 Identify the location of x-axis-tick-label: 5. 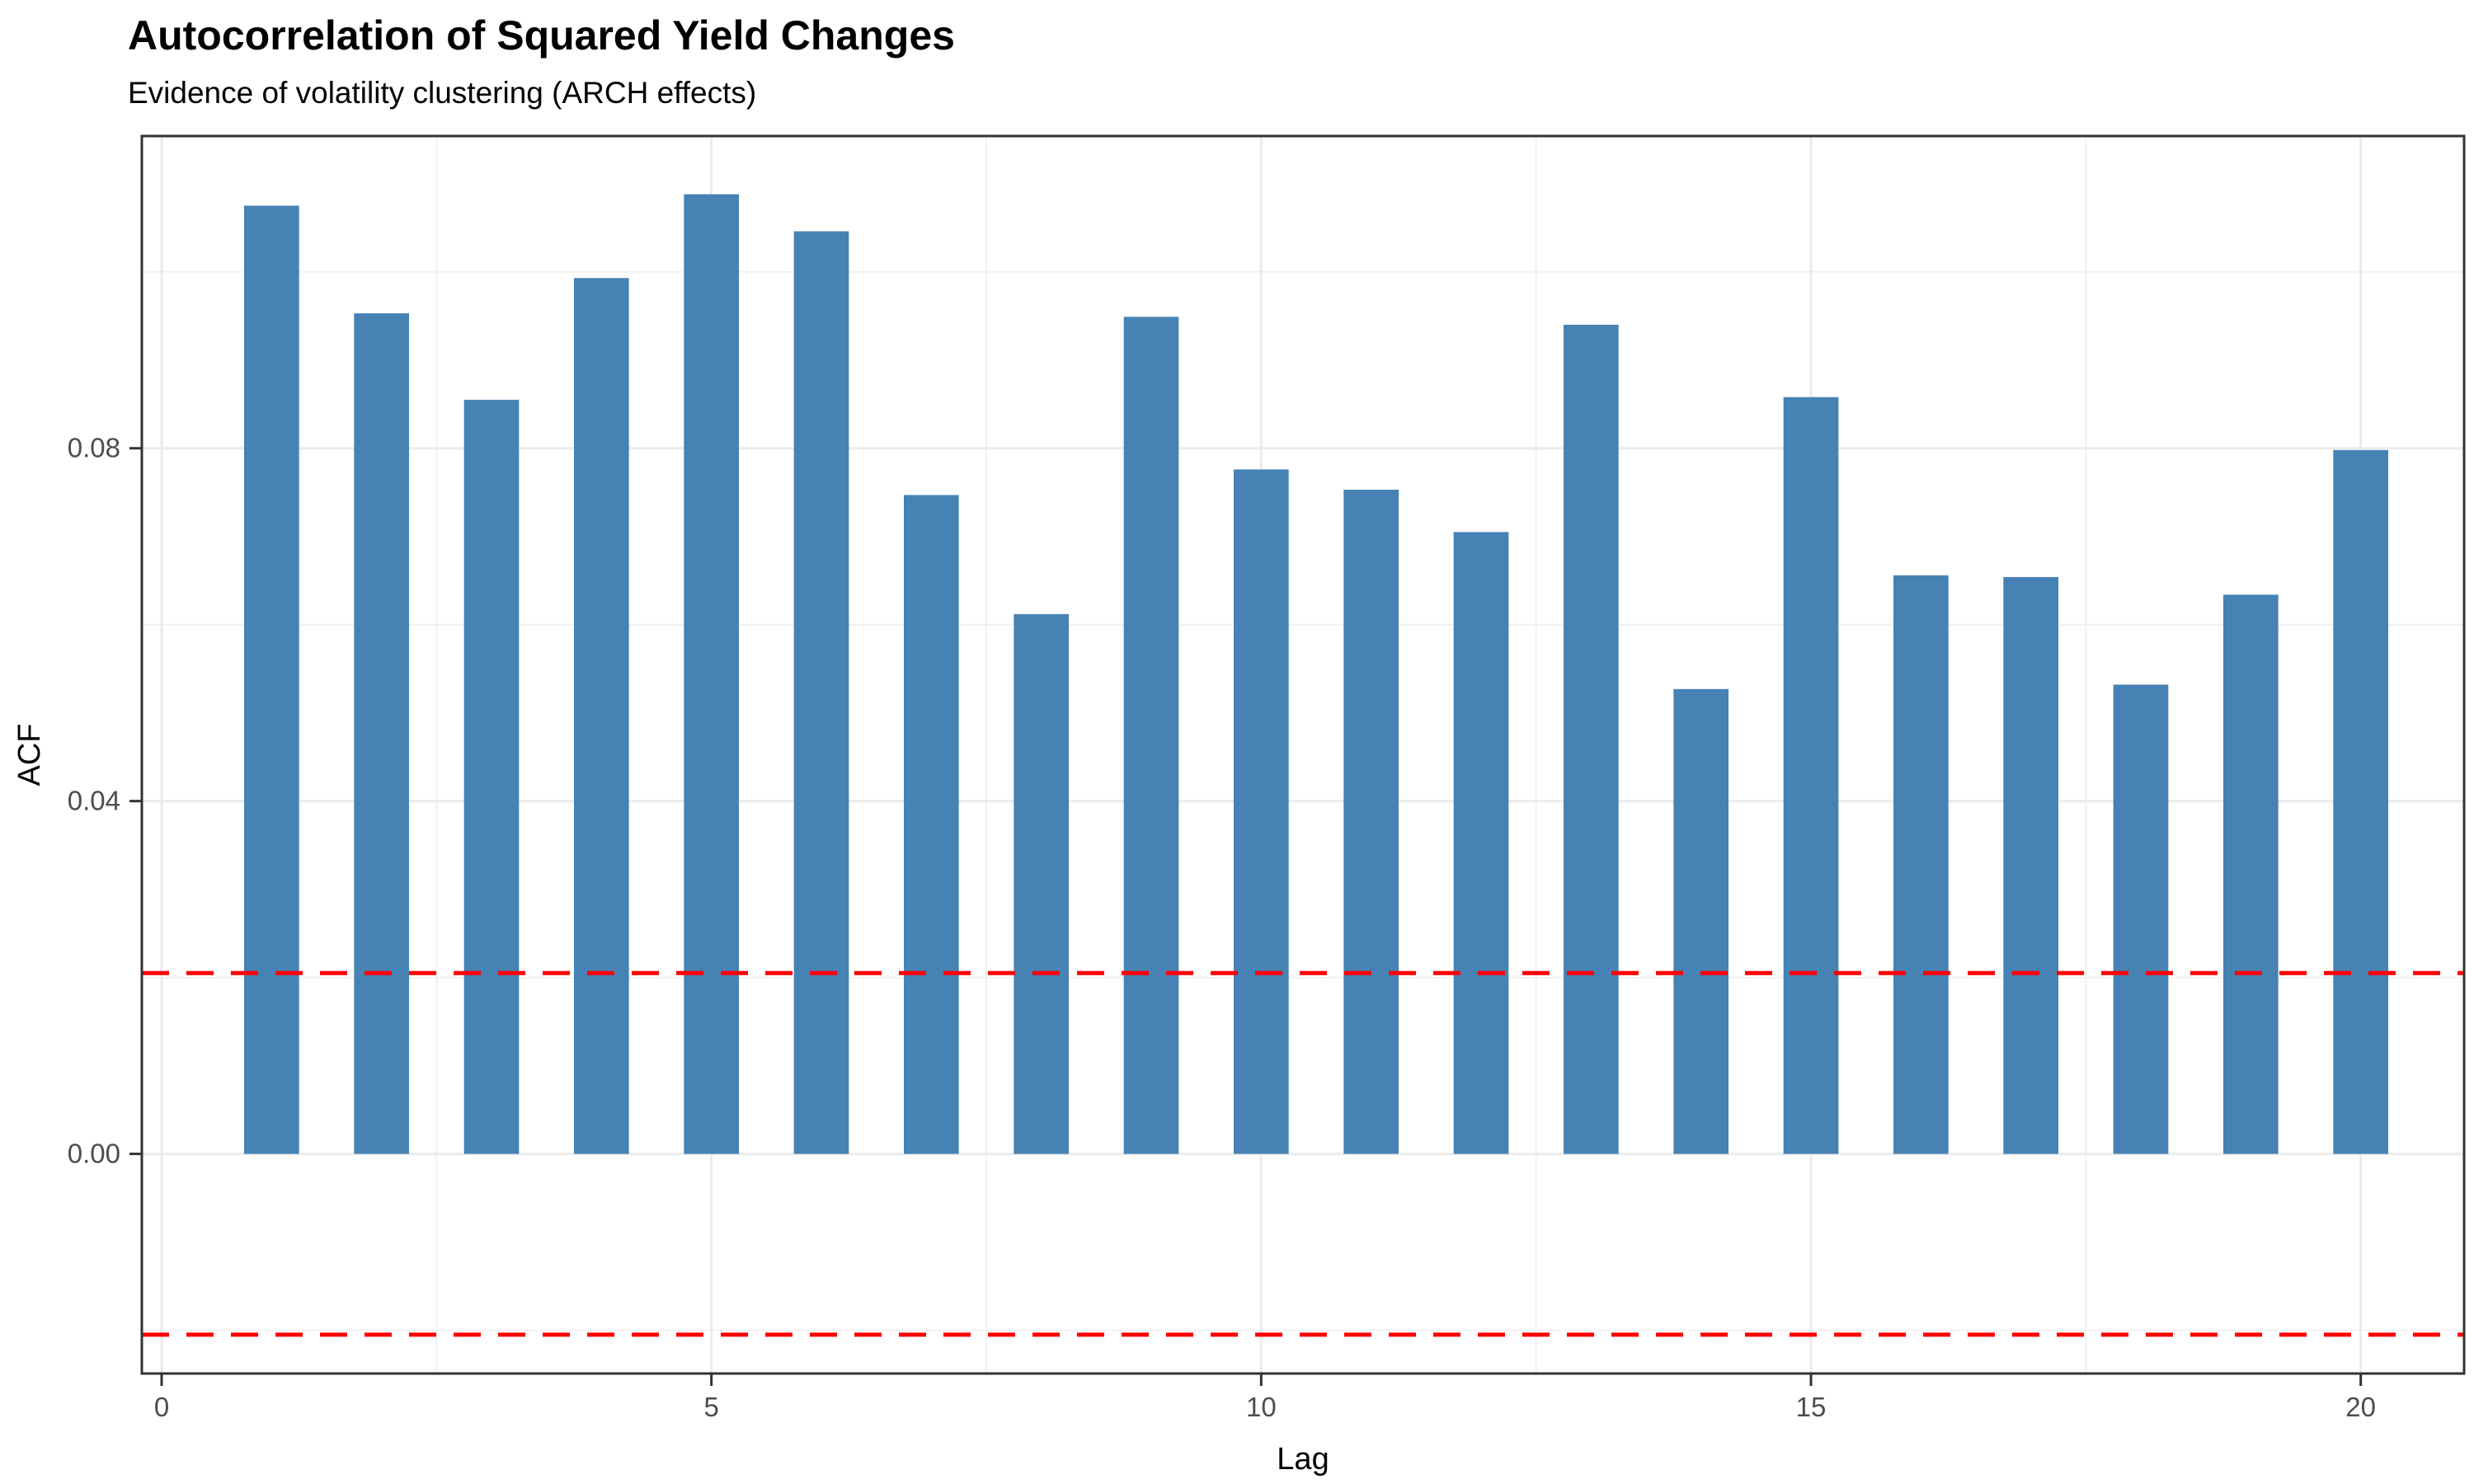
(710, 1407).